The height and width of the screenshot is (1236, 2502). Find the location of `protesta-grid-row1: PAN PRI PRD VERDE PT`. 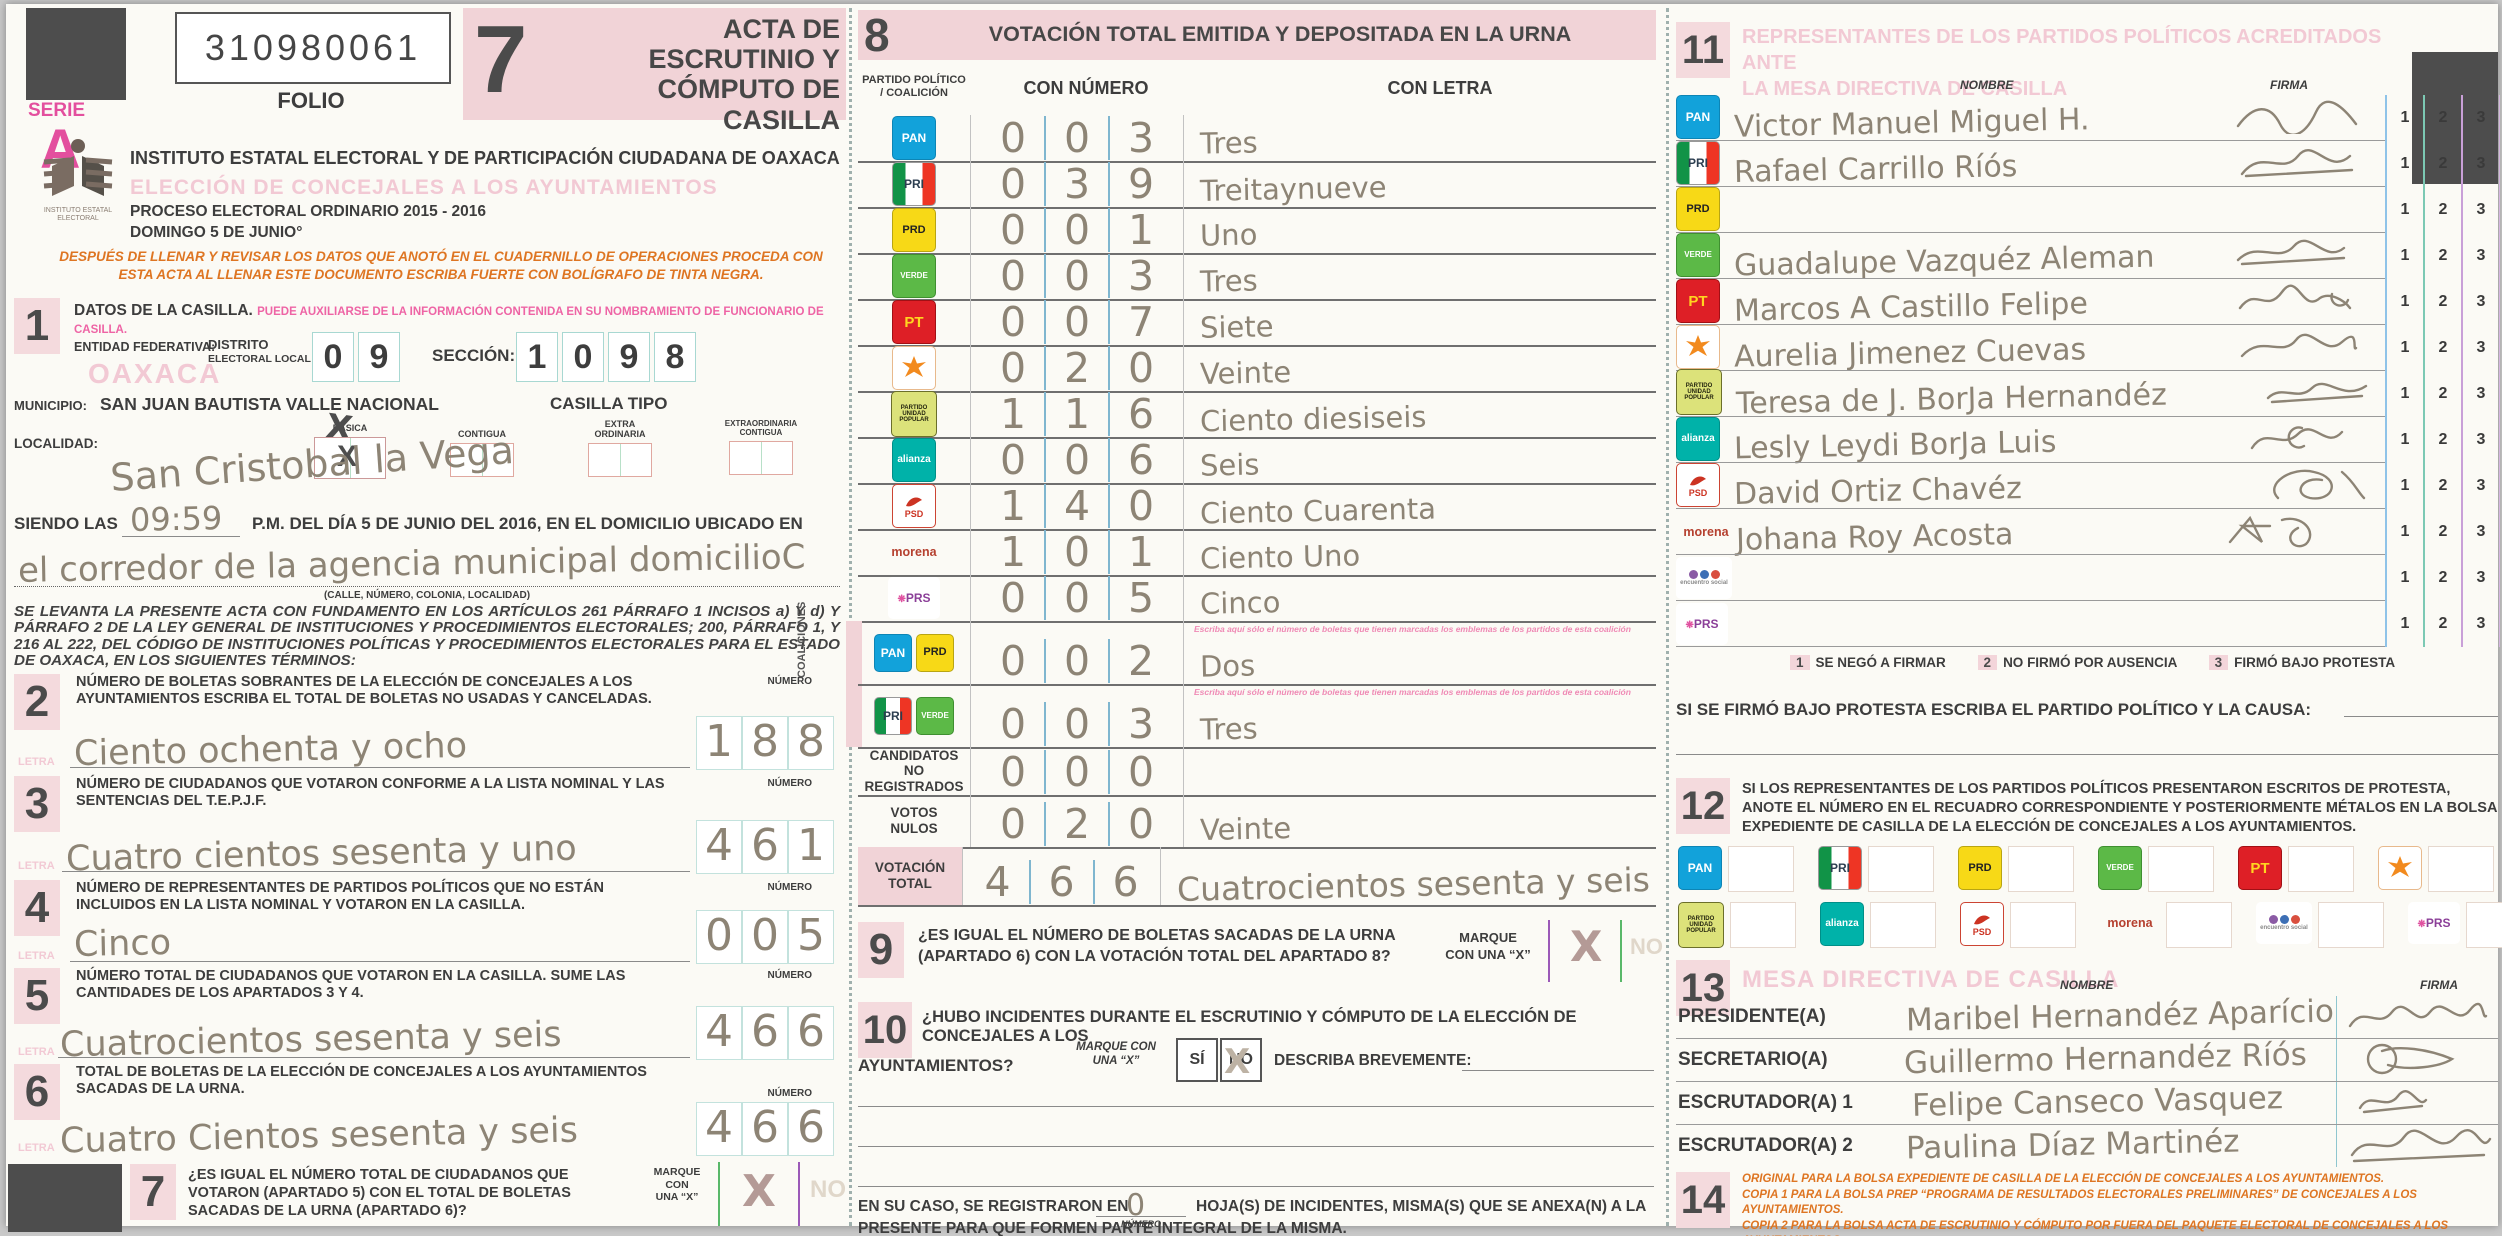

protesta-grid-row1: PAN PRI PRD VERDE PT is located at coordinates (2086, 869).